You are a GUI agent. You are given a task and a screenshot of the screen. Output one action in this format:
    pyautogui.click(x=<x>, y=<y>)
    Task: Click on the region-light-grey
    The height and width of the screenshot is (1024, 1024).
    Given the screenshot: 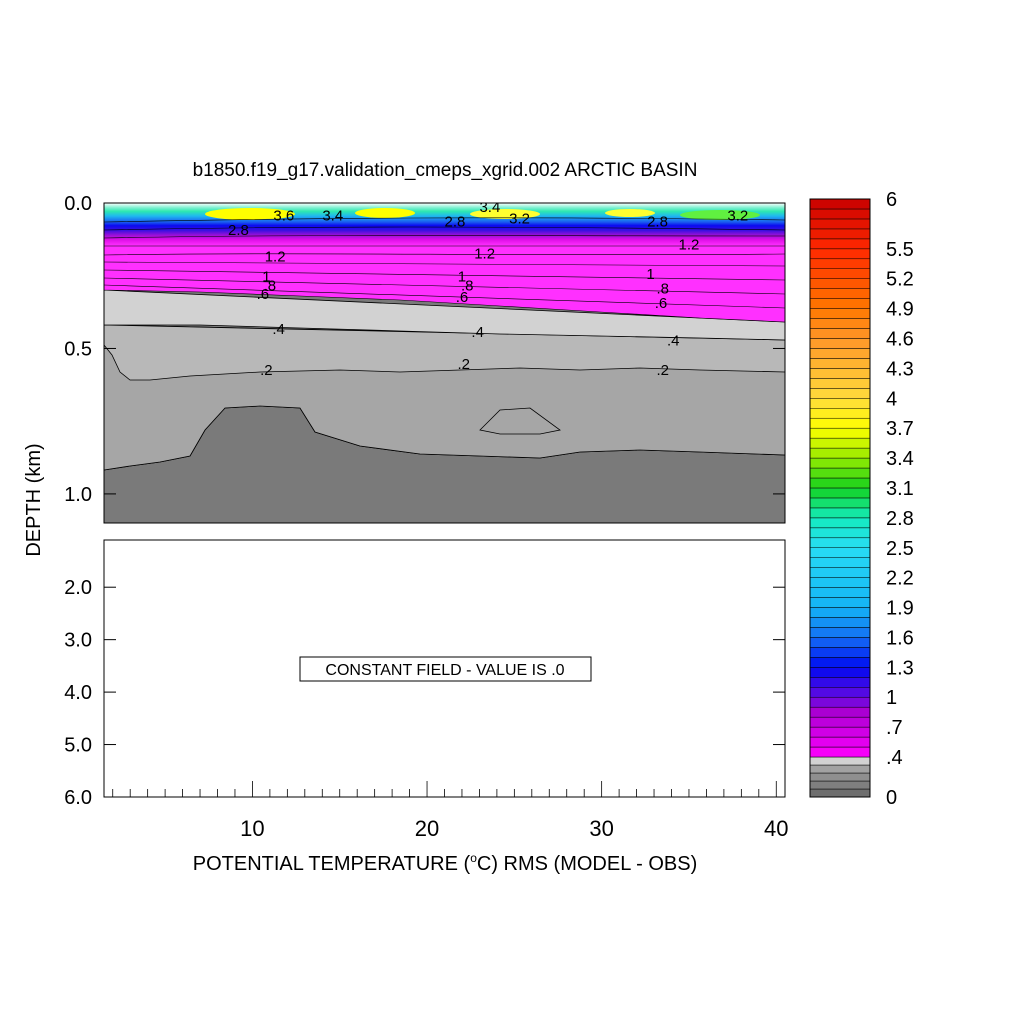 What is the action you would take?
    pyautogui.click(x=444, y=315)
    